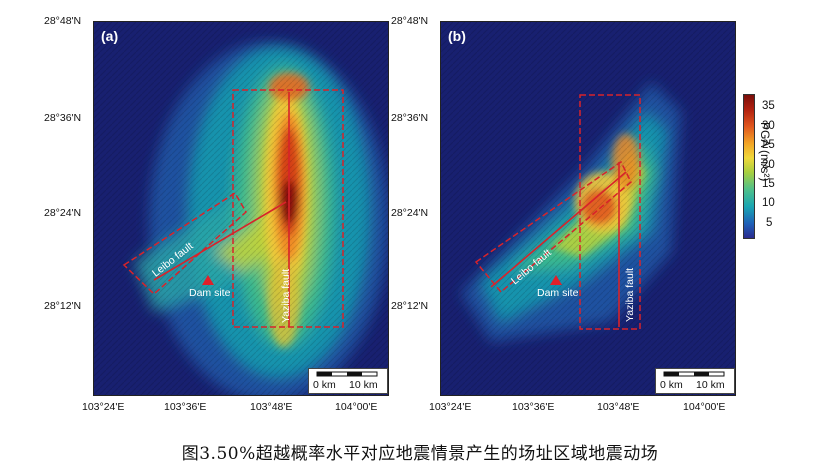 Image resolution: width=840 pixels, height=471 pixels. What do you see at coordinates (769, 223) in the screenshot?
I see `colorbar-tick-5: 5` at bounding box center [769, 223].